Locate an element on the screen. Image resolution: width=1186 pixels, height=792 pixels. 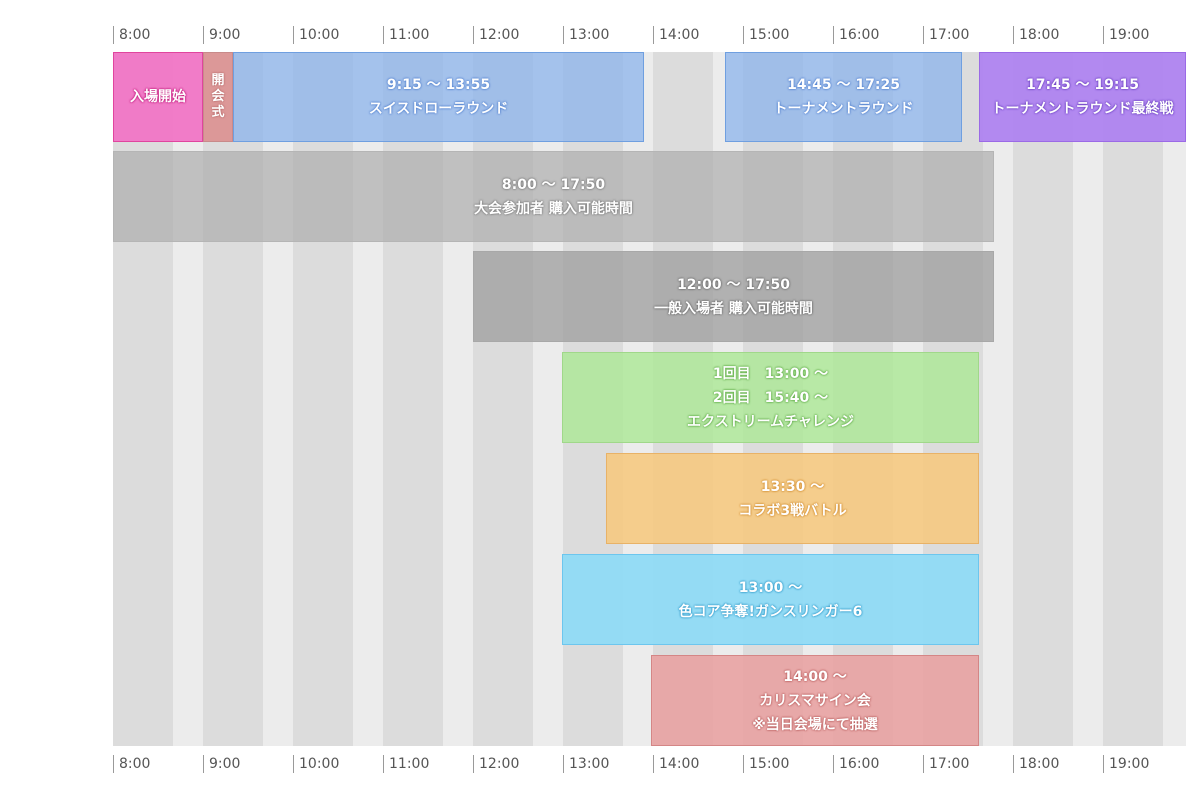
event-title: コラボ3戦バトル is located at coordinates (792, 510).